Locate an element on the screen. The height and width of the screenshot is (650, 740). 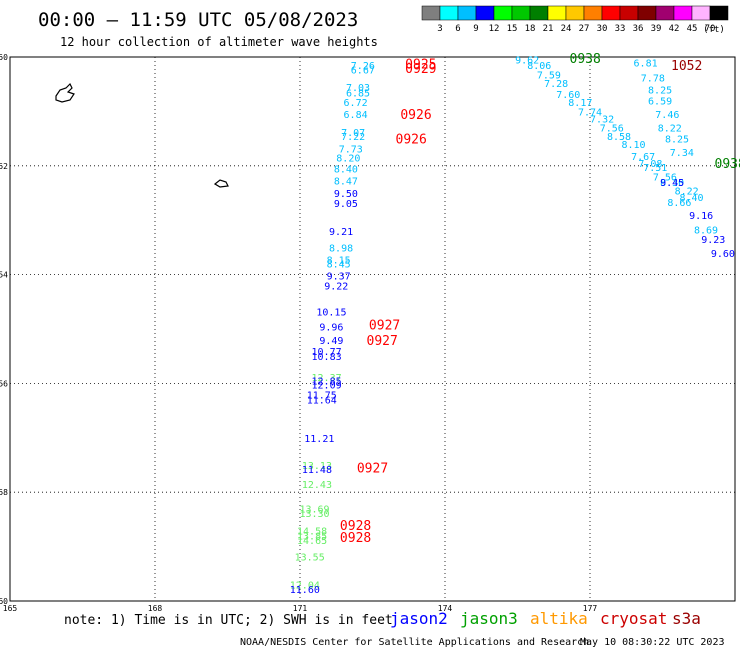
wave-height-value: 7.28 is located at coordinates (556, 84).